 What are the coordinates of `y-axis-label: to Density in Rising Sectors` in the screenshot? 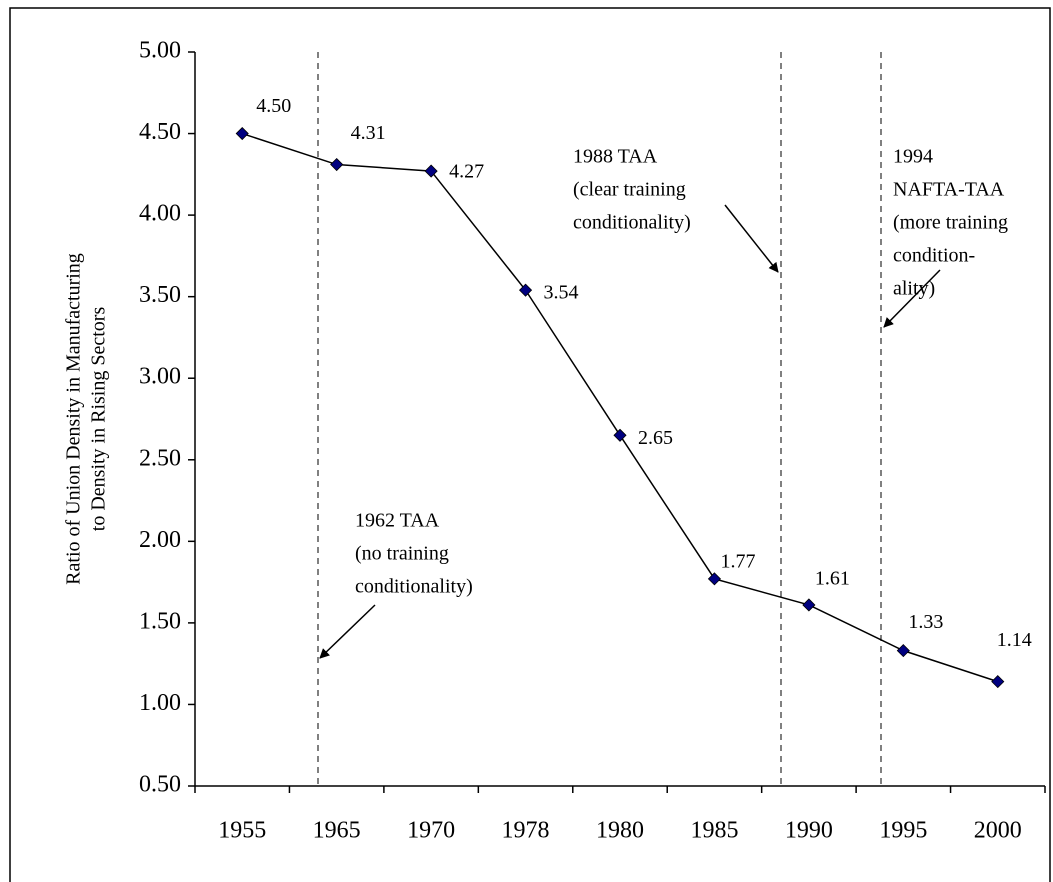 It's located at (99, 419).